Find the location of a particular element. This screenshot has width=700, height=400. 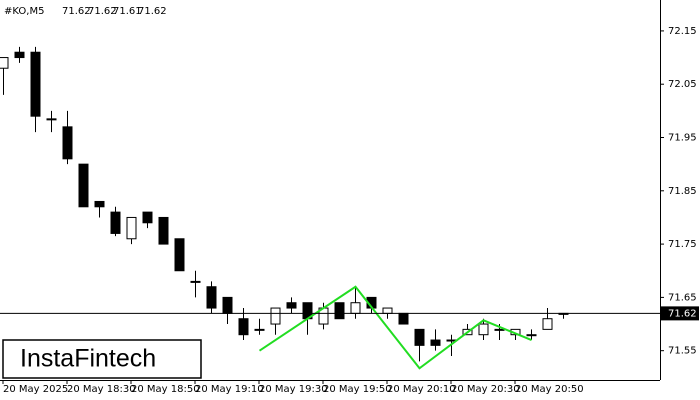

x-tick-label: 20 May 18:30 is located at coordinates (101, 389).